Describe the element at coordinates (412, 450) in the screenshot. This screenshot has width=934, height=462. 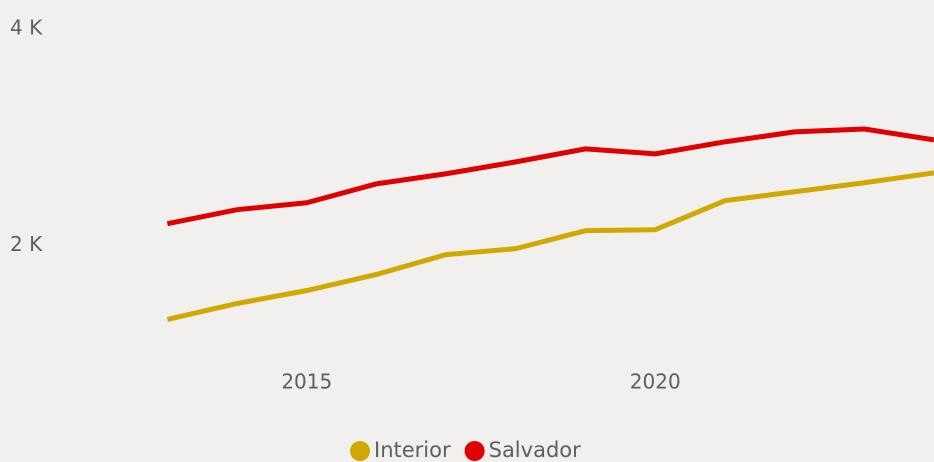
I see `legend-label: Interior` at that location.